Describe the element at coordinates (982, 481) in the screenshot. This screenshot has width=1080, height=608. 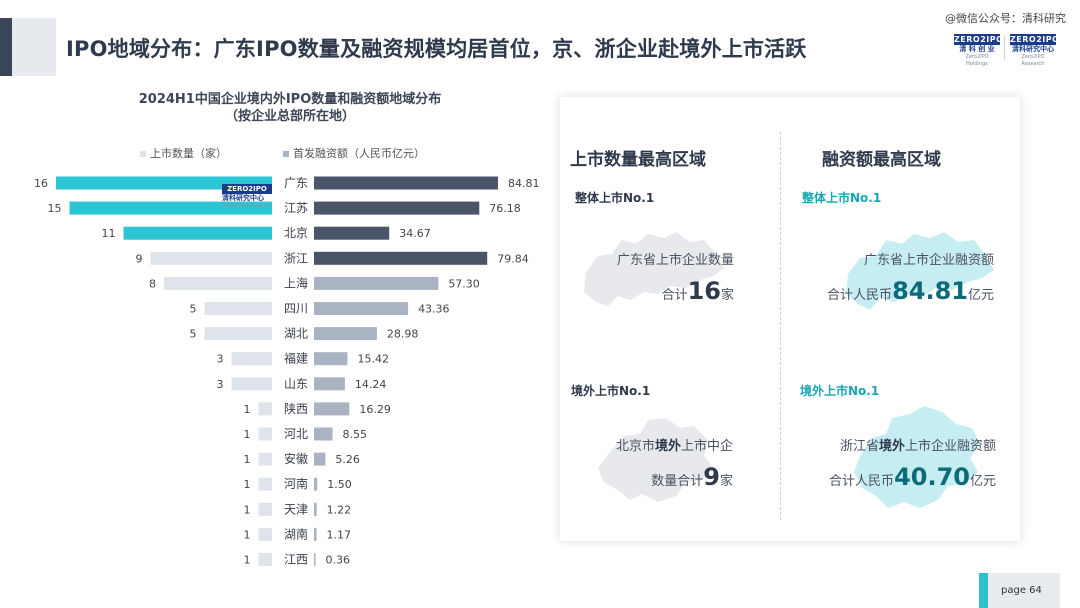
I see `q4-unit: 亿元` at that location.